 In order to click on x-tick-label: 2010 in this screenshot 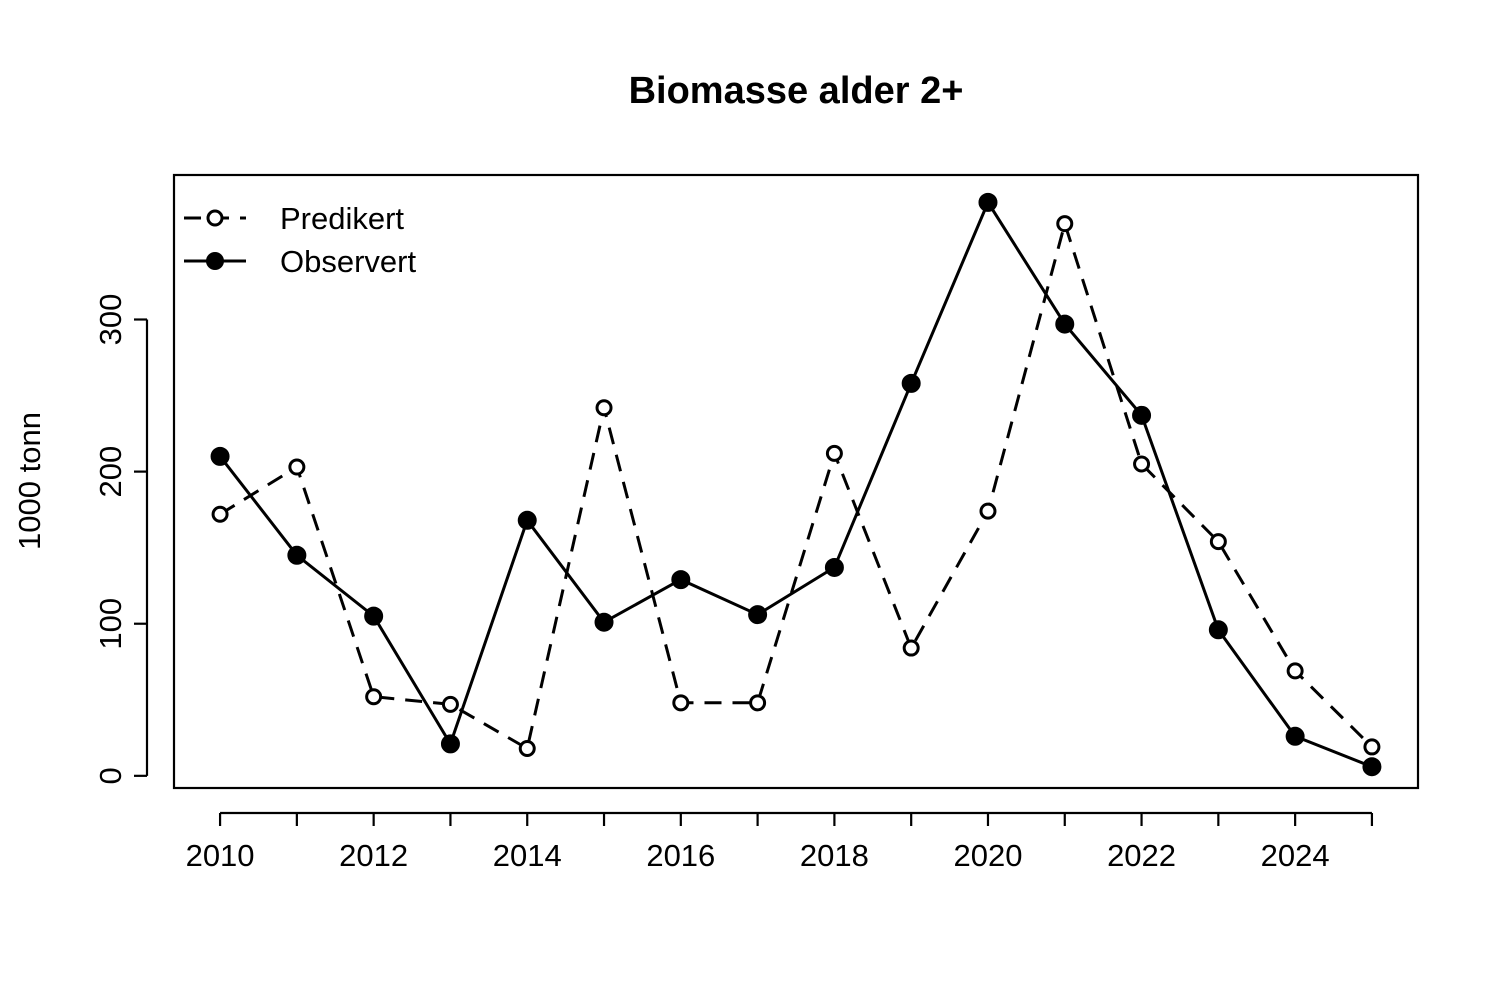, I will do `click(220, 855)`.